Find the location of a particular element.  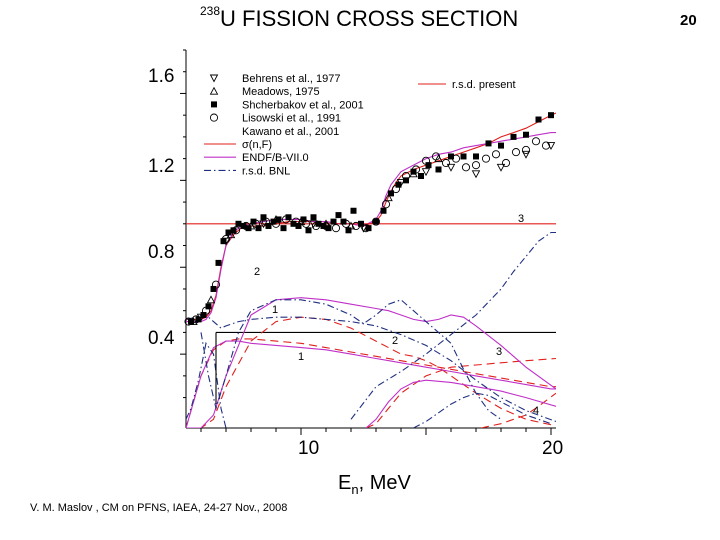

x-axis-label: En, MeV is located at coordinates (374, 484).